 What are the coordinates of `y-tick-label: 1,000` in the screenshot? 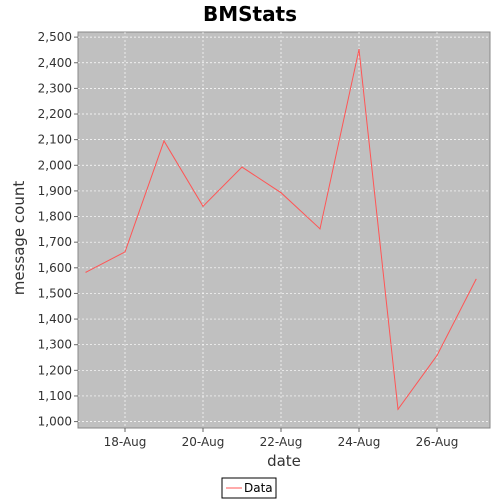 It's located at (55, 422).